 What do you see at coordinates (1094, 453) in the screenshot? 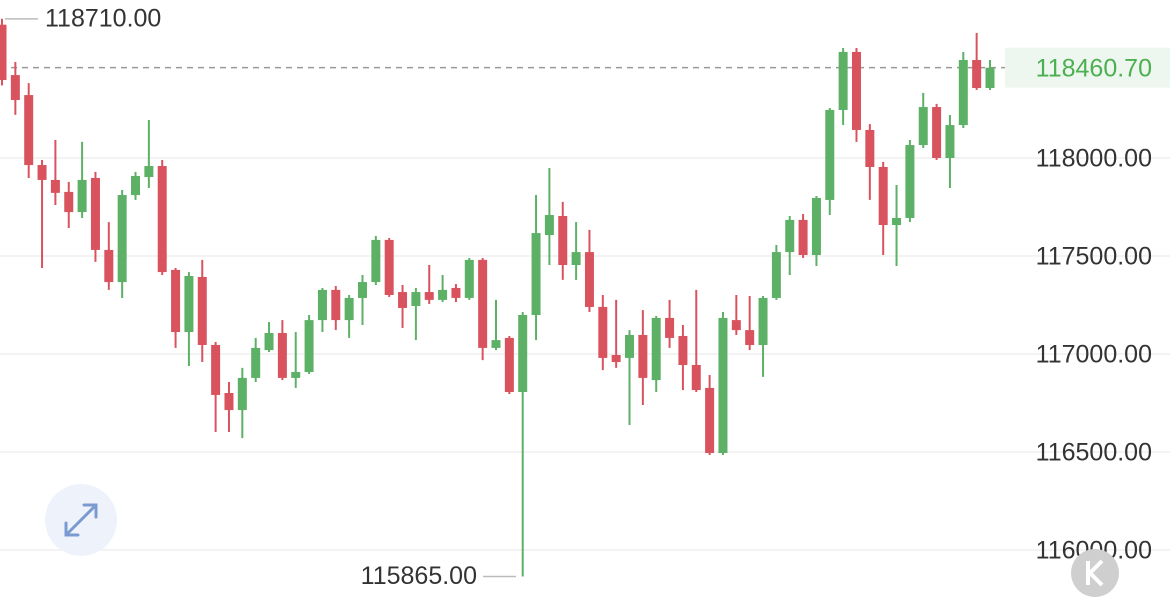
I see `y-tick-label: 116500.00` at bounding box center [1094, 453].